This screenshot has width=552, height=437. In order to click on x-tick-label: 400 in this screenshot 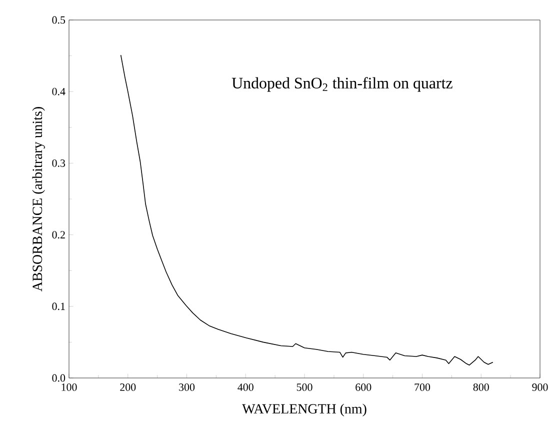, I will do `click(246, 387)`.